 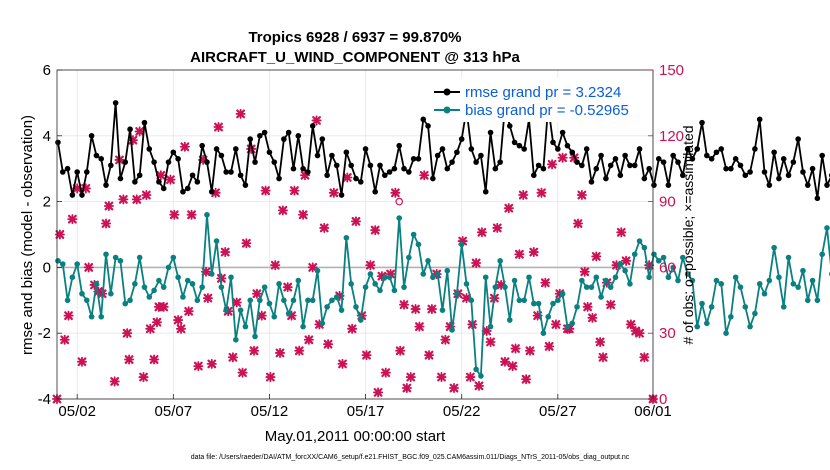 What do you see at coordinates (366, 411) in the screenshot?
I see `x-tick-label: 05/17` at bounding box center [366, 411].